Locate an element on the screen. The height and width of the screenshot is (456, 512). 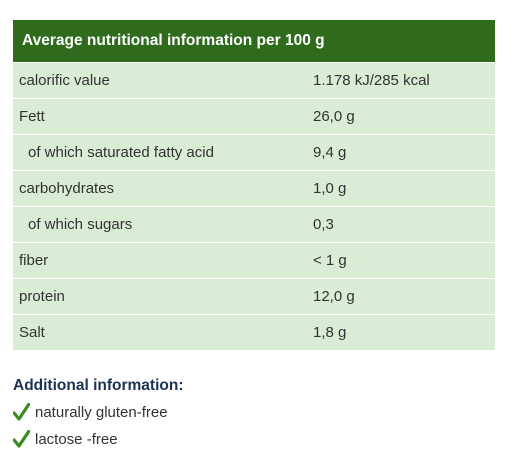
nutrient-value: 12,0 g is located at coordinates (404, 296).